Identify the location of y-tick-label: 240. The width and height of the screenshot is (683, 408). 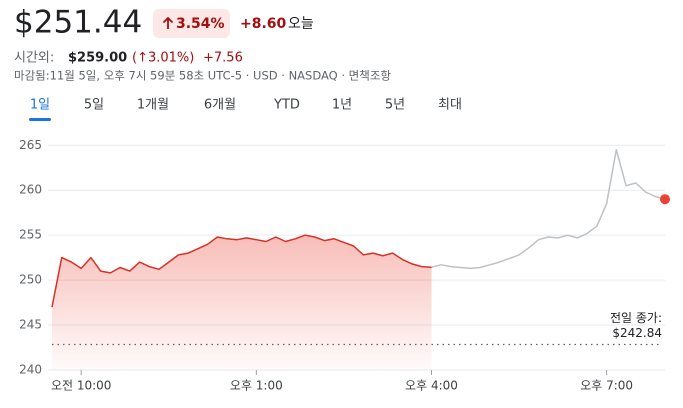
(30, 370).